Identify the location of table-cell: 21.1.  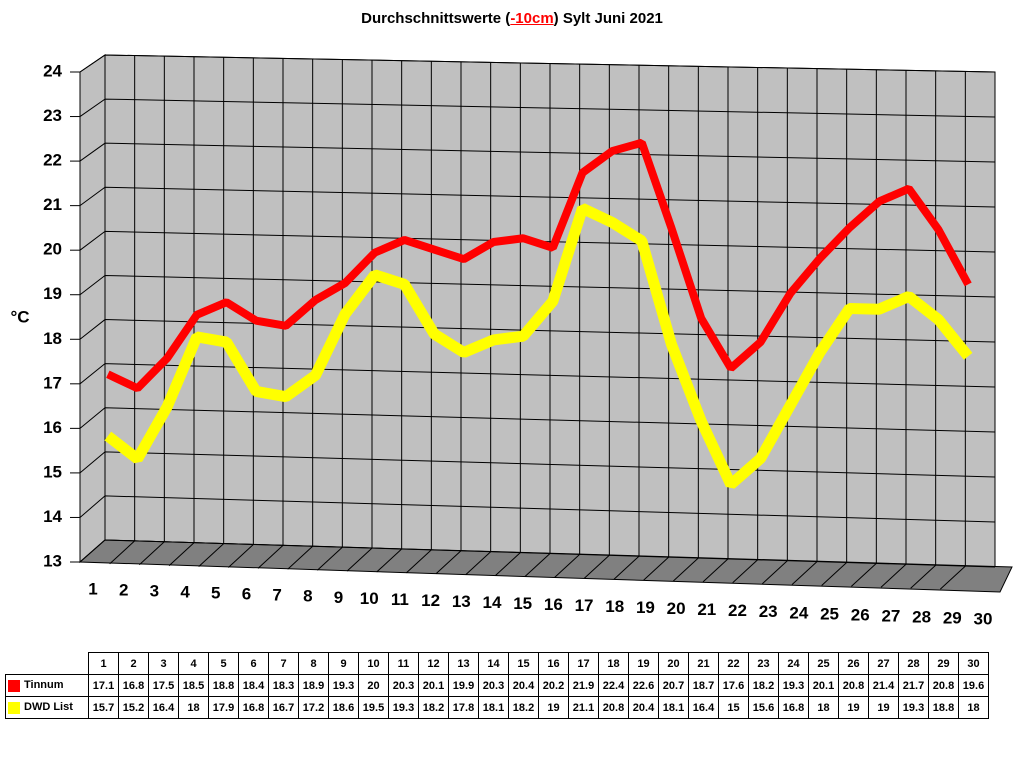
(583, 707).